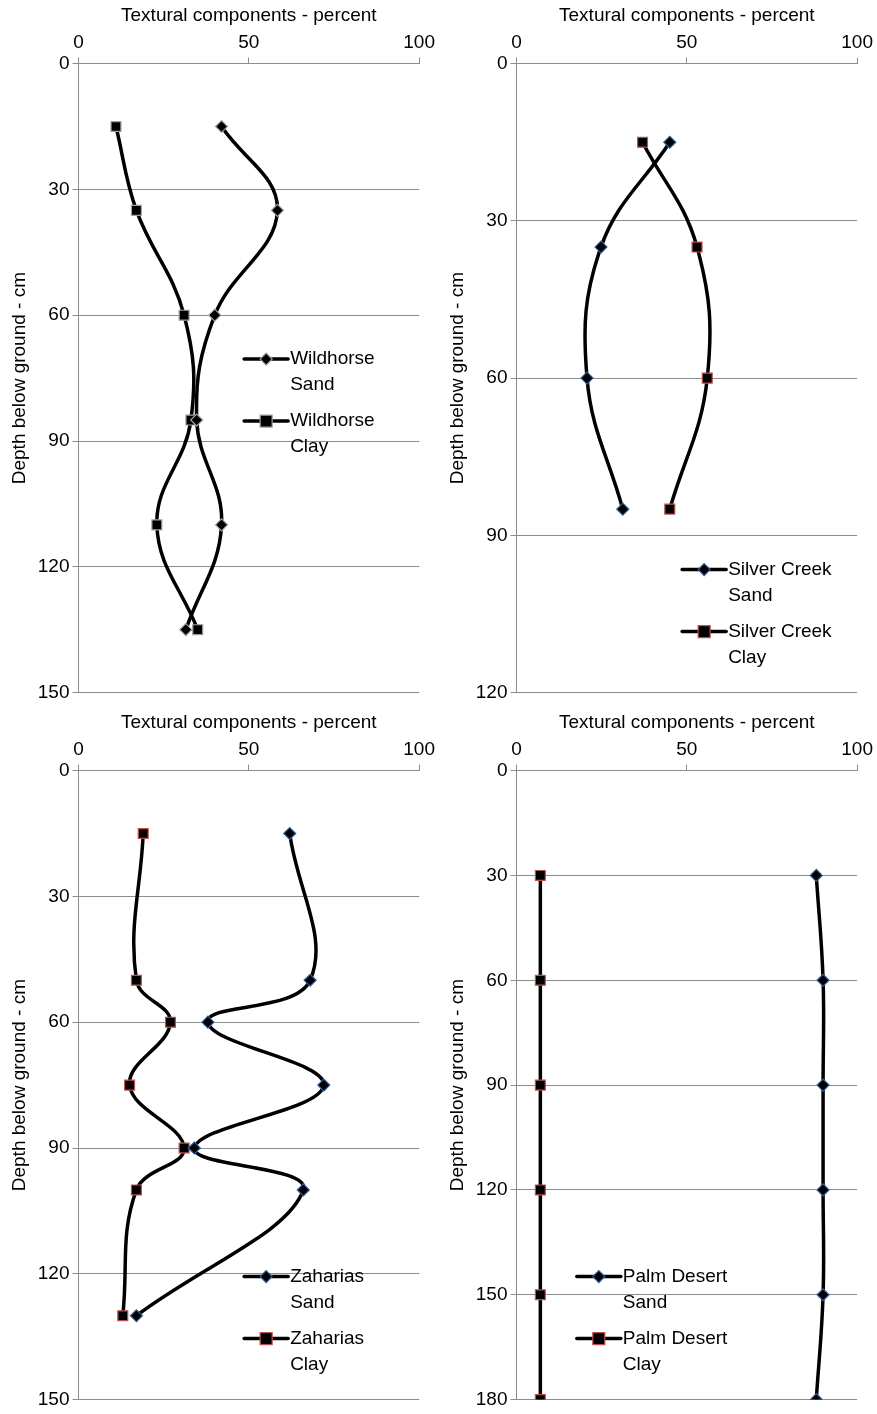 The image size is (877, 1414). What do you see at coordinates (332, 433) in the screenshot?
I see `legend-label: Wildhorse Clay` at bounding box center [332, 433].